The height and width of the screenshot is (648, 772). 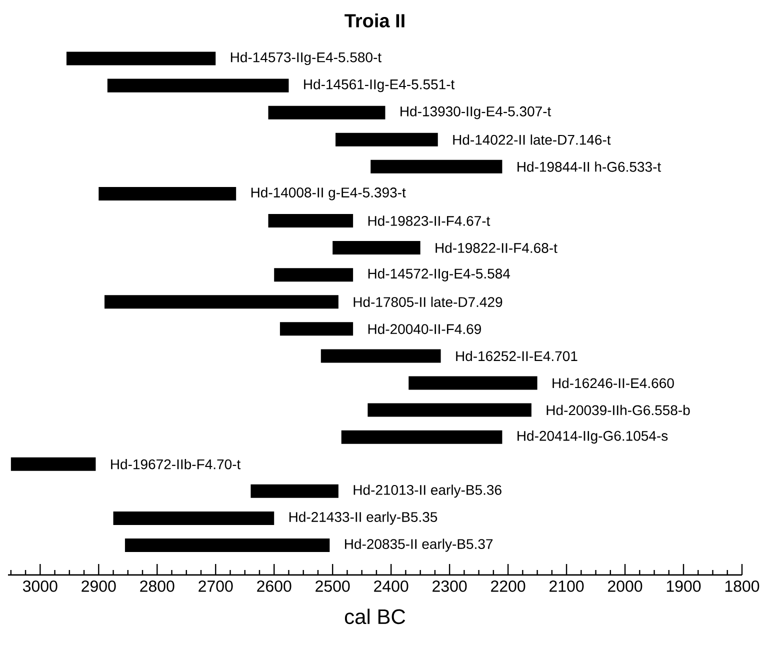 What do you see at coordinates (593, 437) in the screenshot?
I see `y-tick-label: Hd-20414-IIg-G6.1054-s` at bounding box center [593, 437].